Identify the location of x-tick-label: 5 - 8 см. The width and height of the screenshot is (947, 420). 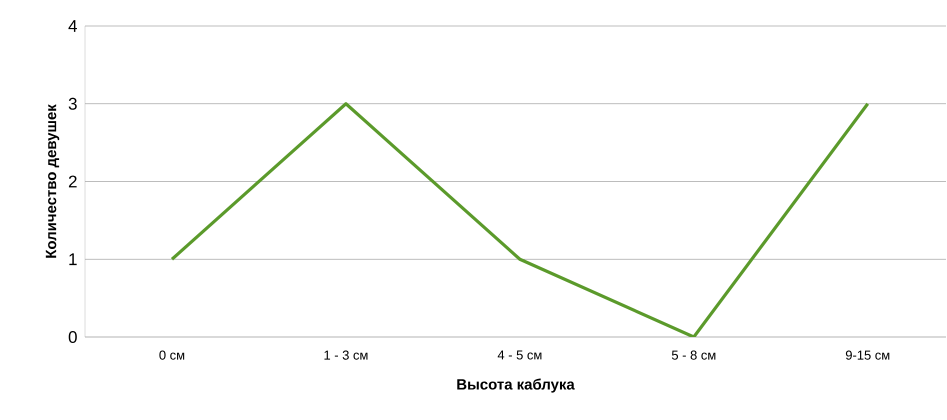
(694, 355).